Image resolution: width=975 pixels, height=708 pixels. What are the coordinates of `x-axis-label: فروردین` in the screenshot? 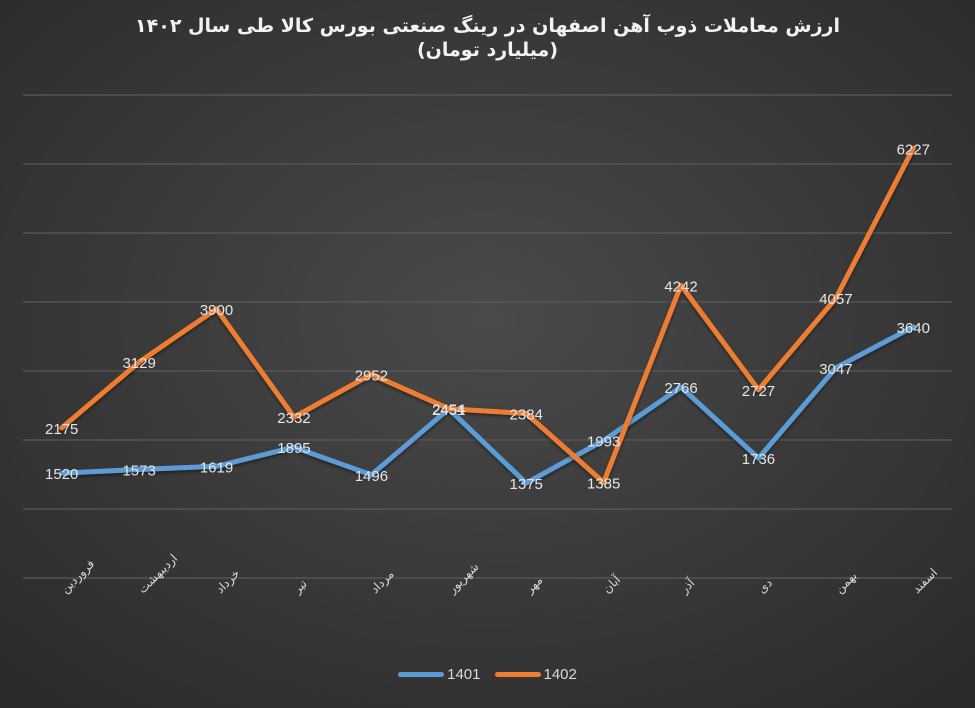 It's located at (78, 577).